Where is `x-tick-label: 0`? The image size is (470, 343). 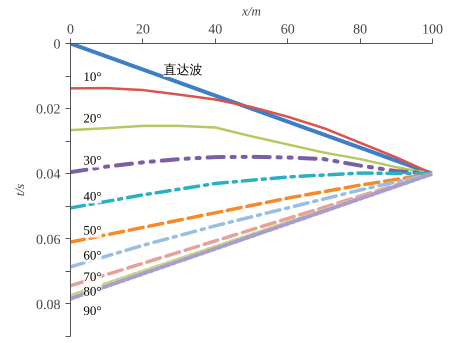
x-tick-label: 0 is located at coordinates (70, 30).